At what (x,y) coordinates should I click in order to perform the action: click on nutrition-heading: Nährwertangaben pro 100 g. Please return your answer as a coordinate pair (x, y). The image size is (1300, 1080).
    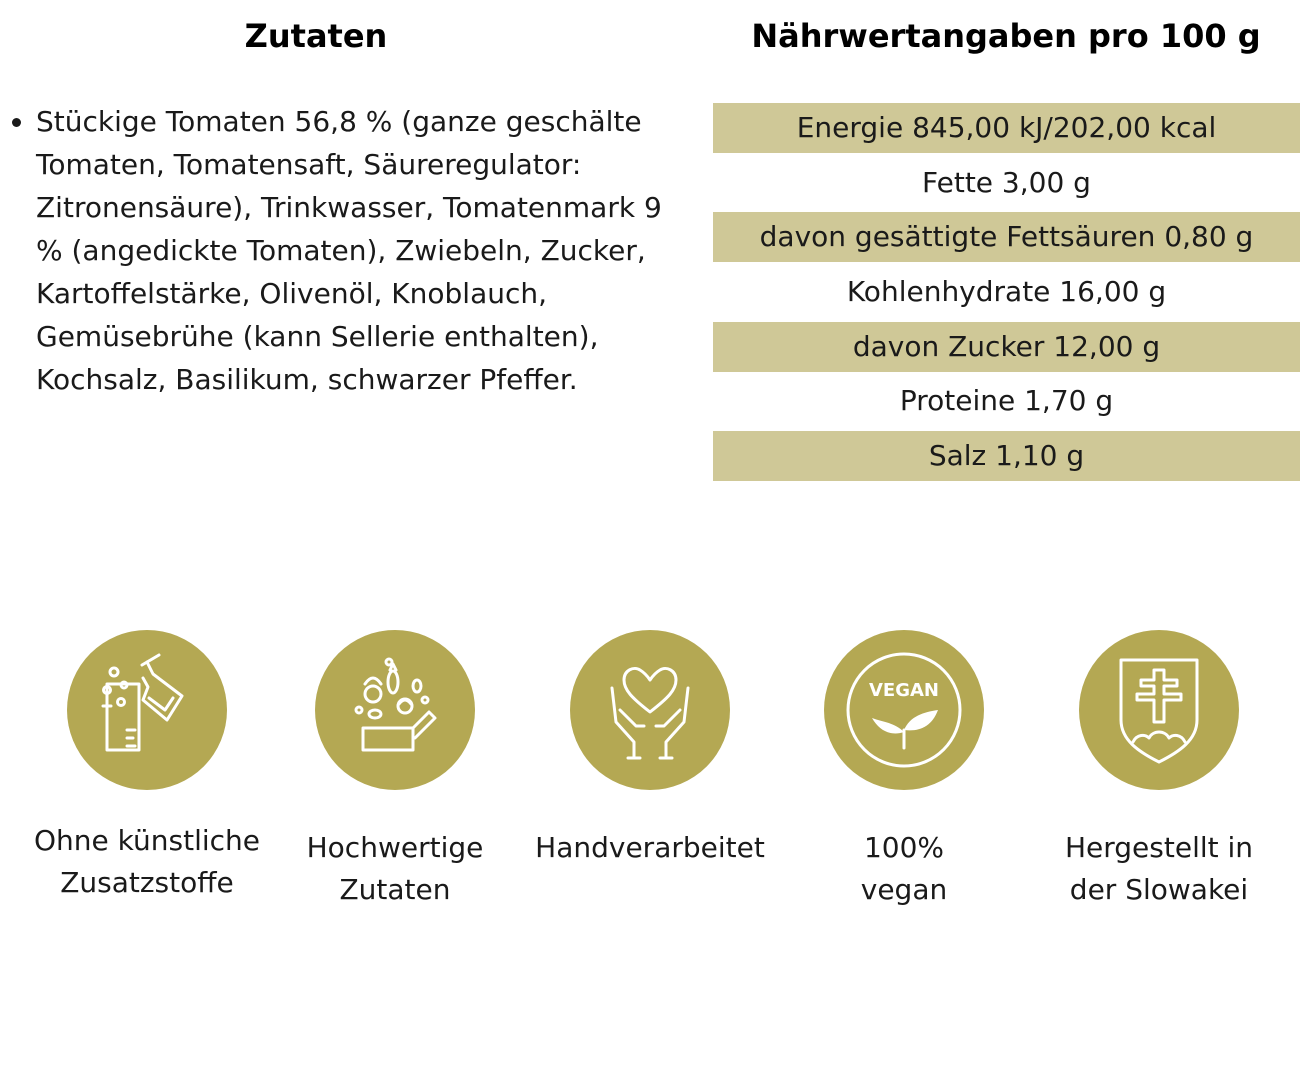
    Looking at the image, I should click on (1006, 36).